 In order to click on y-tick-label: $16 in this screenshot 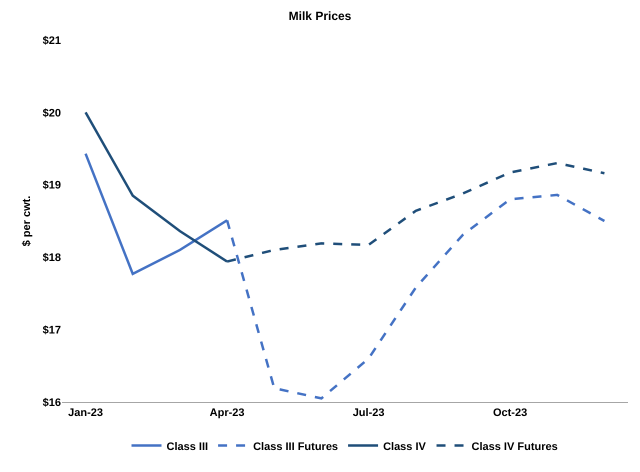, I will do `click(51, 402)`.